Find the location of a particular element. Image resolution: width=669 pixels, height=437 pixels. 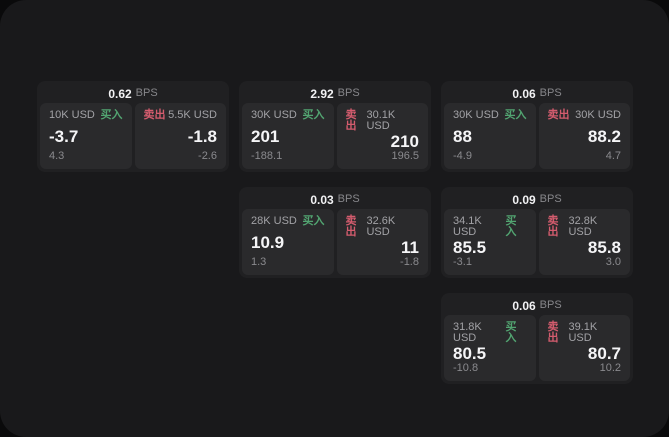

sell-panel-top-row: 卖出 30.1K USD is located at coordinates (383, 121).